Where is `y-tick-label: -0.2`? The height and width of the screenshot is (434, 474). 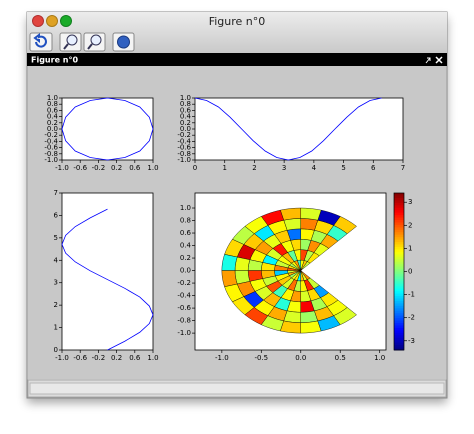
y-tick-label: -0.2 is located at coordinates (184, 135).